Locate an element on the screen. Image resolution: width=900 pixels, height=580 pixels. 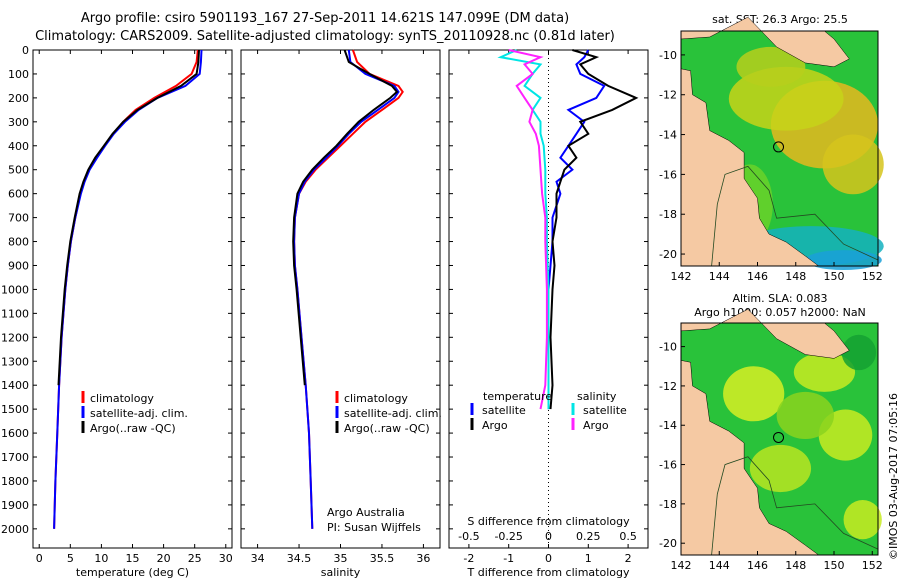
legend-title-salinity: salinity is located at coordinates (597, 396).